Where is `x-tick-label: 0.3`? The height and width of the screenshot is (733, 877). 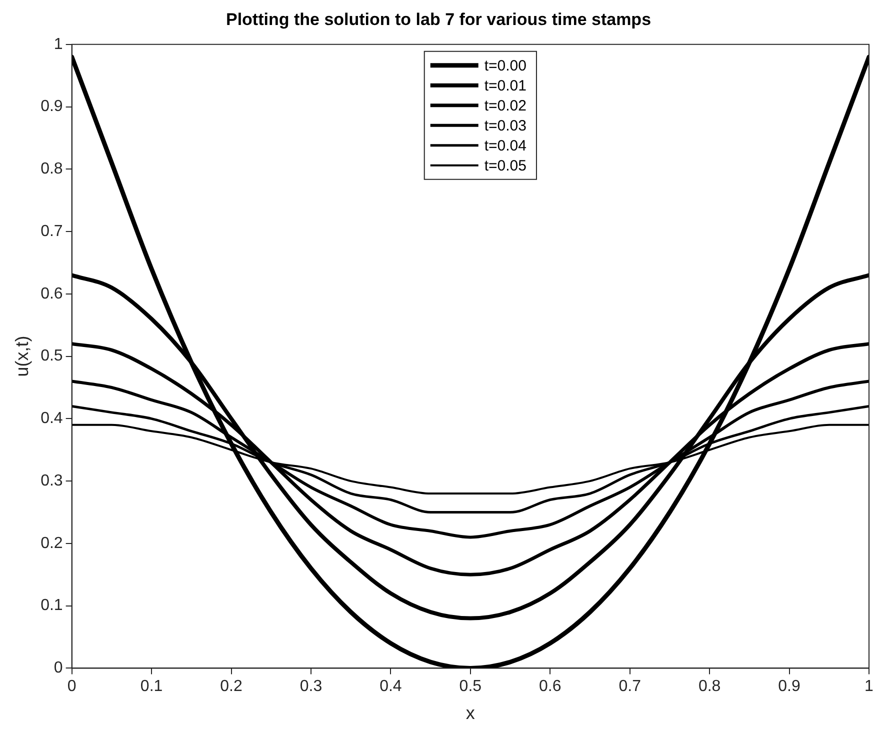
x-tick-label: 0.3 is located at coordinates (311, 687).